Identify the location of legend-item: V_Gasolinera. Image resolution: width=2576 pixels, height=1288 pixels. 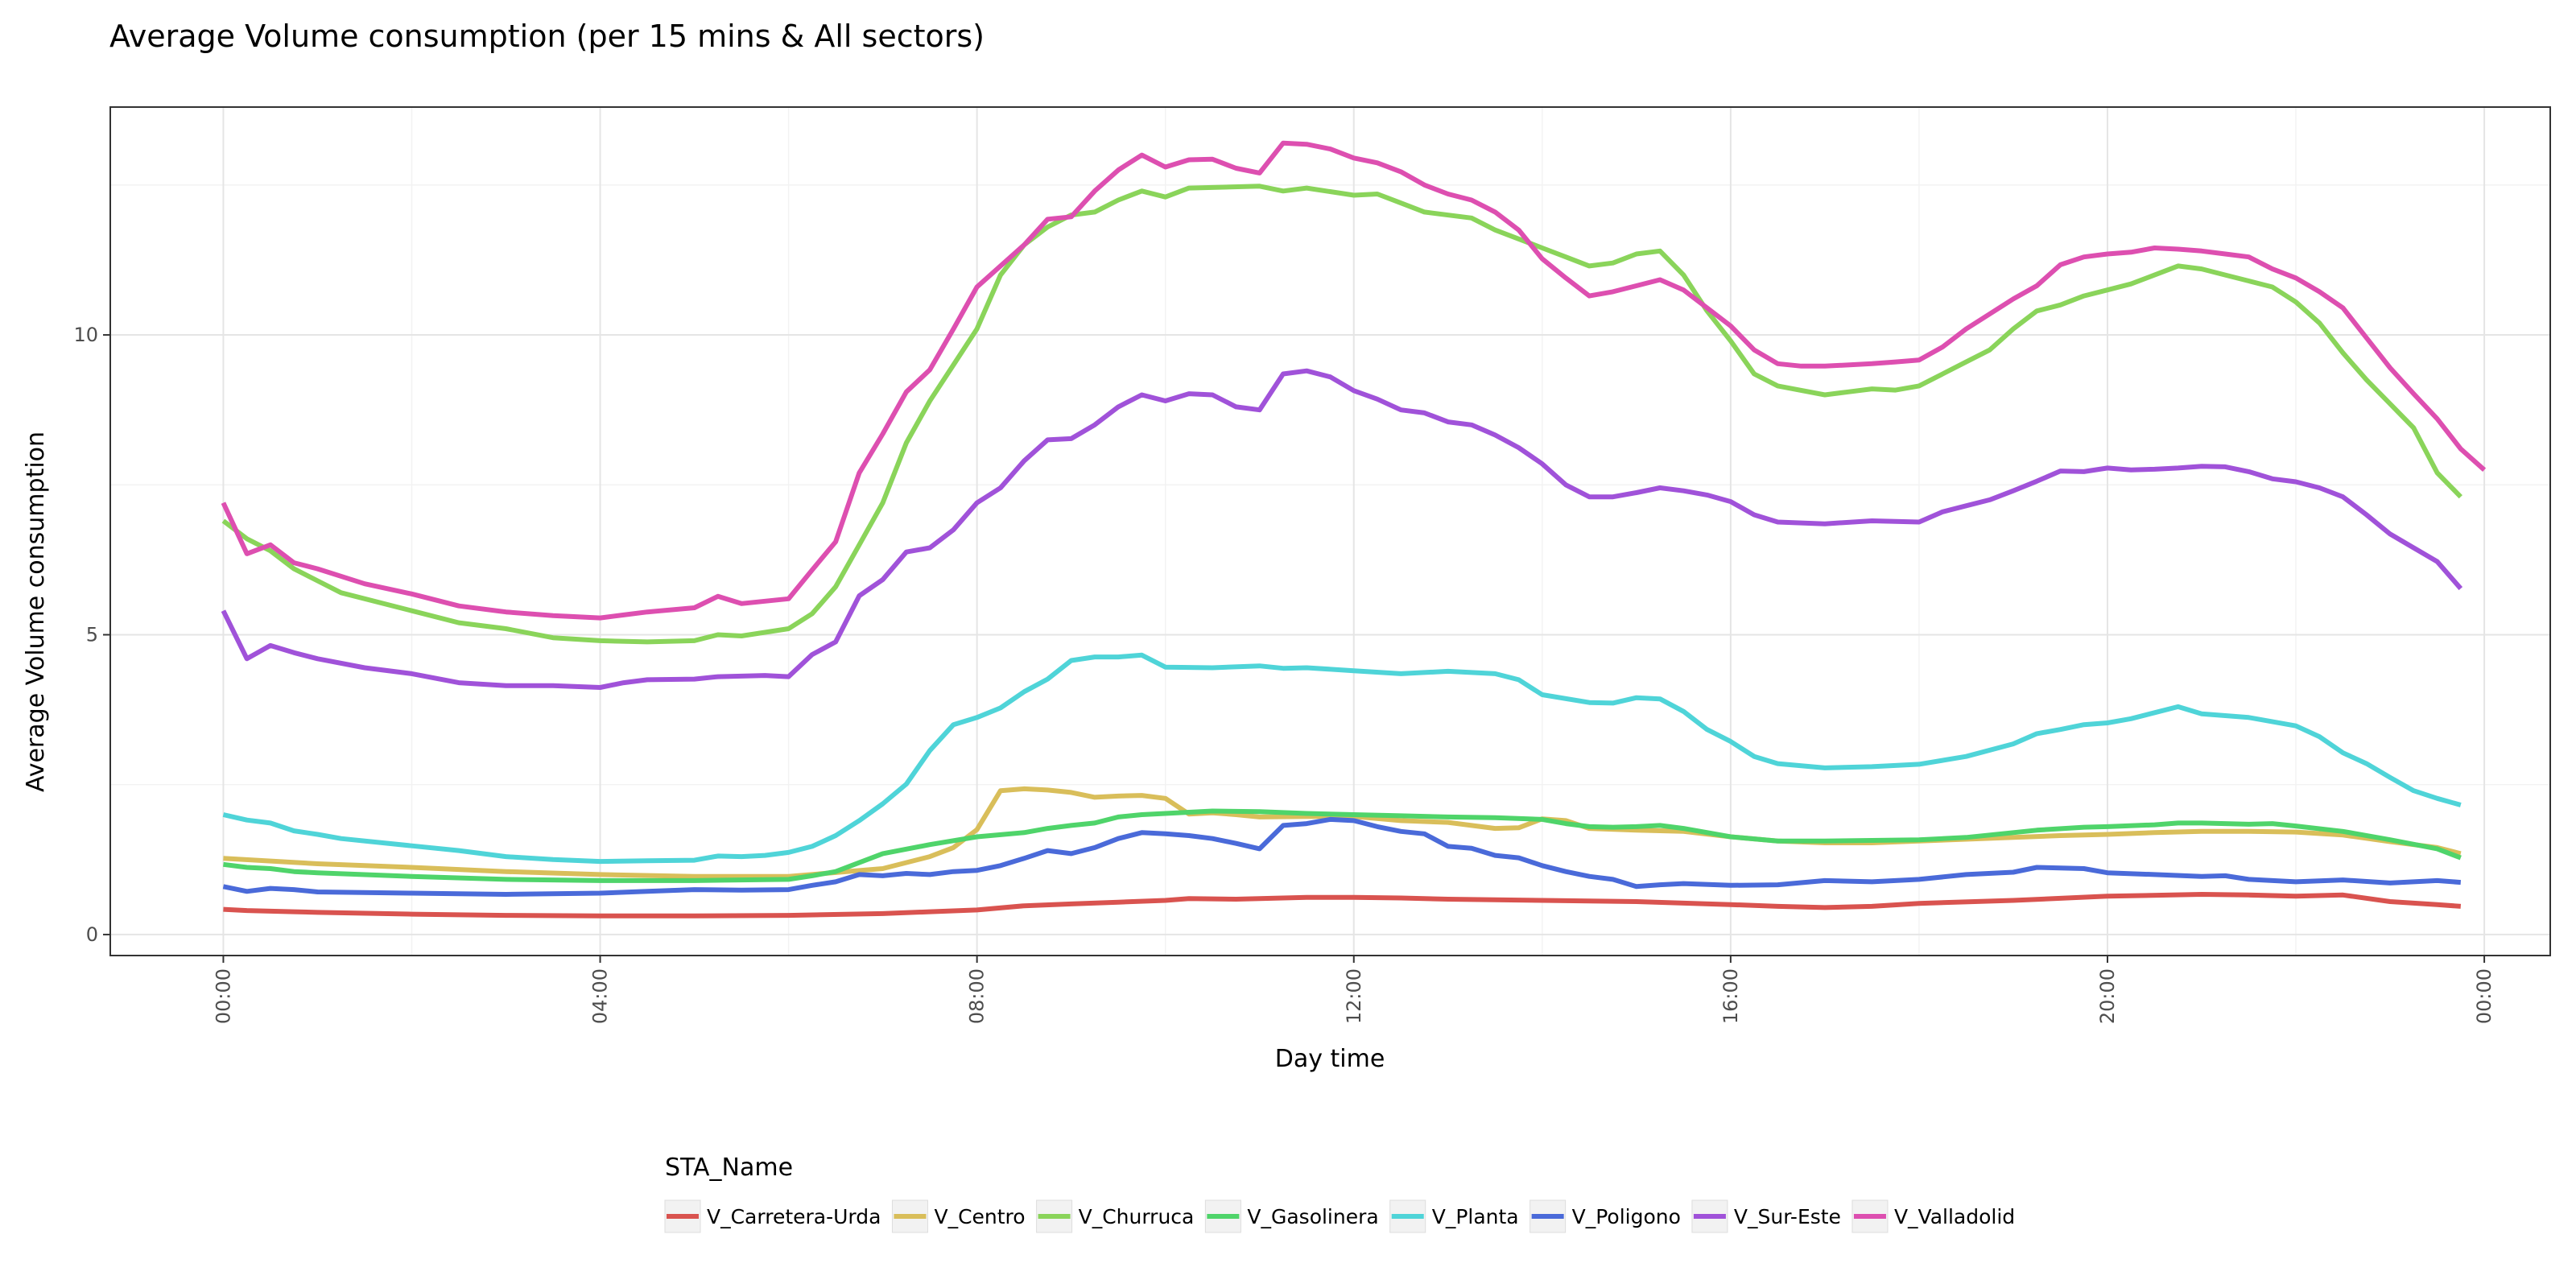
(1291, 1216).